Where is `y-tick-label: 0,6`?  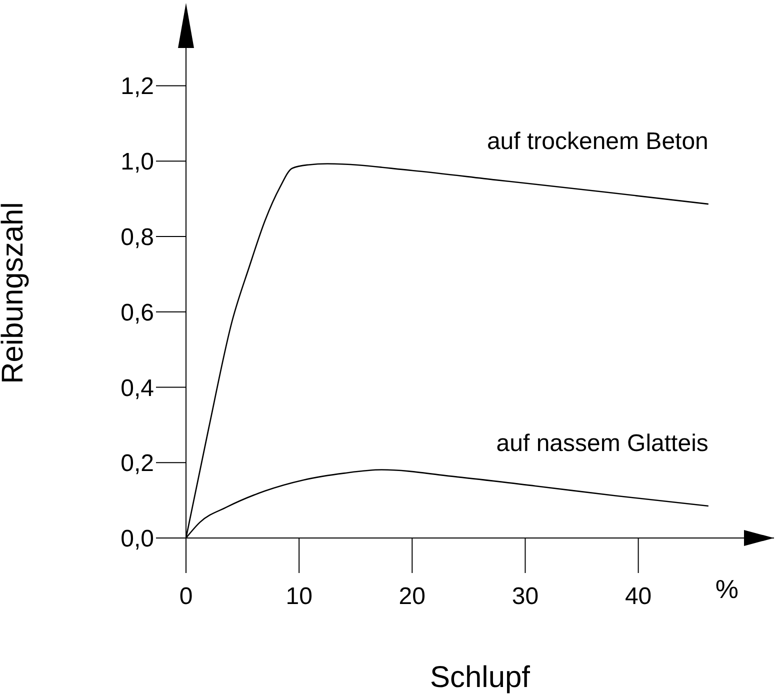 y-tick-label: 0,6 is located at coordinates (137, 312).